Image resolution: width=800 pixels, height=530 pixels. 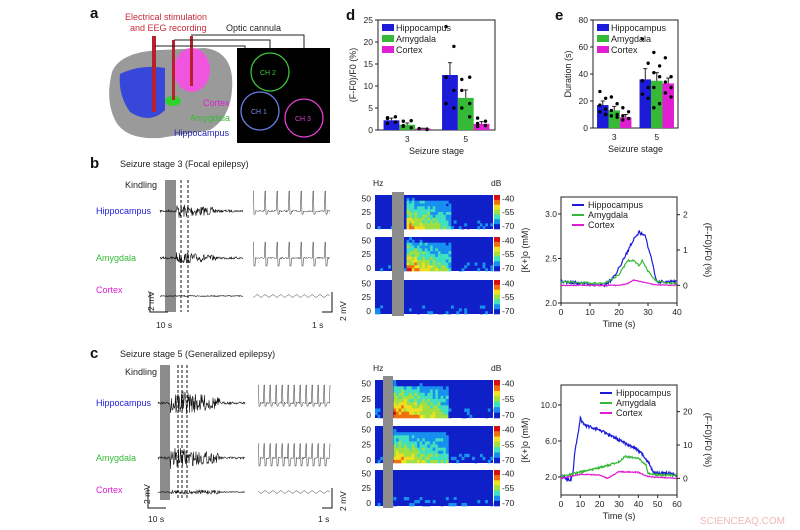 I want to click on y2-tick-label: 20, so click(x=688, y=412).